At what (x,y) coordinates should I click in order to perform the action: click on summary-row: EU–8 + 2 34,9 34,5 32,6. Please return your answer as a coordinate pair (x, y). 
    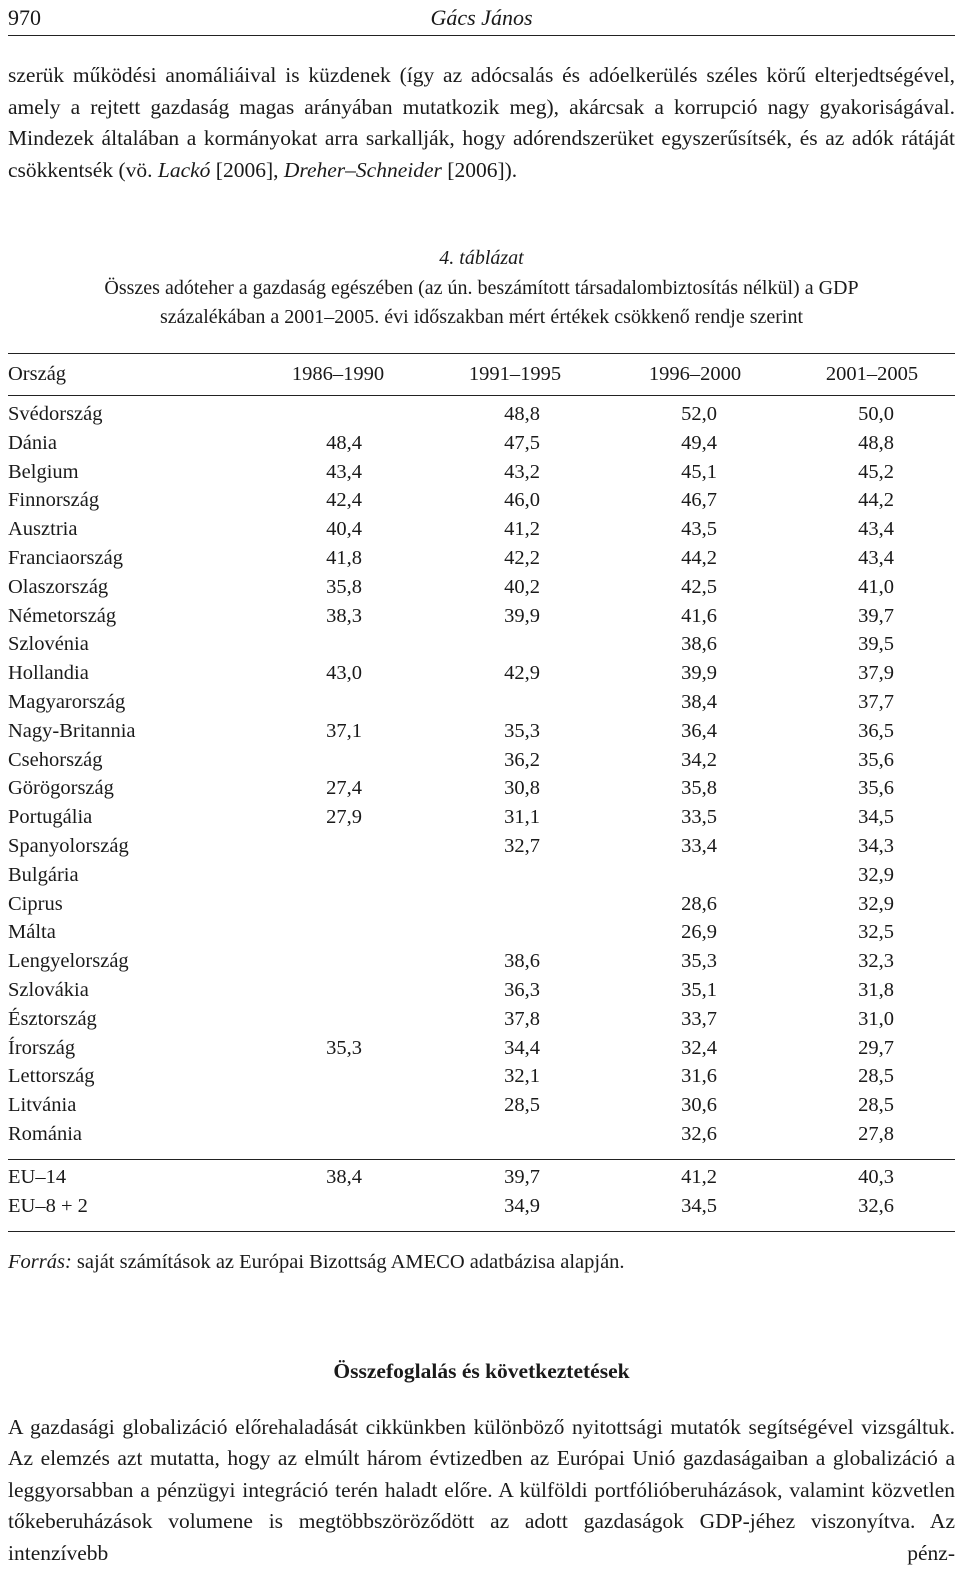
    Looking at the image, I should click on (481, 1206).